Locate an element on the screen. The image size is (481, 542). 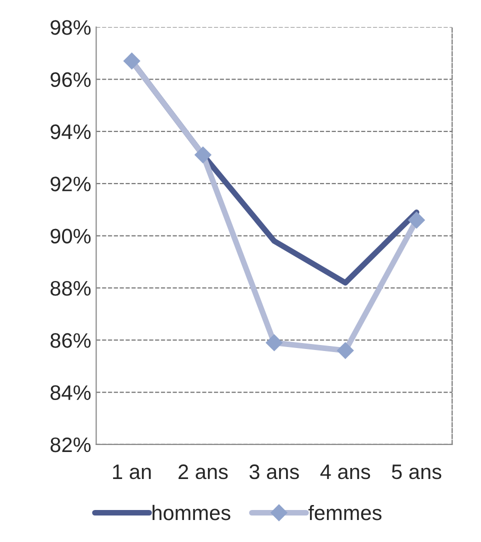
y-tick-label: 98% is located at coordinates (70, 27).